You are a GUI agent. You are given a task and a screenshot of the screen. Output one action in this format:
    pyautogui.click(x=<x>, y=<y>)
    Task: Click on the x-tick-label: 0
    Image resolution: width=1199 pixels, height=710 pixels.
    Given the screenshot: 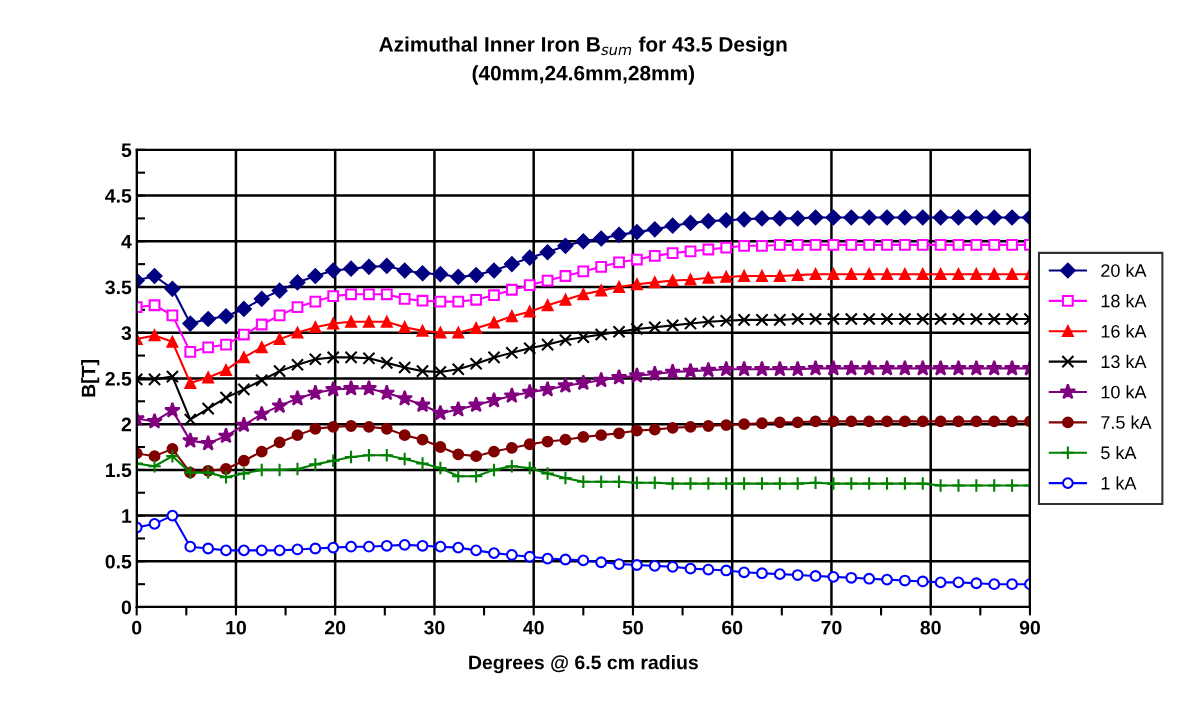 What is the action you would take?
    pyautogui.click(x=137, y=627)
    